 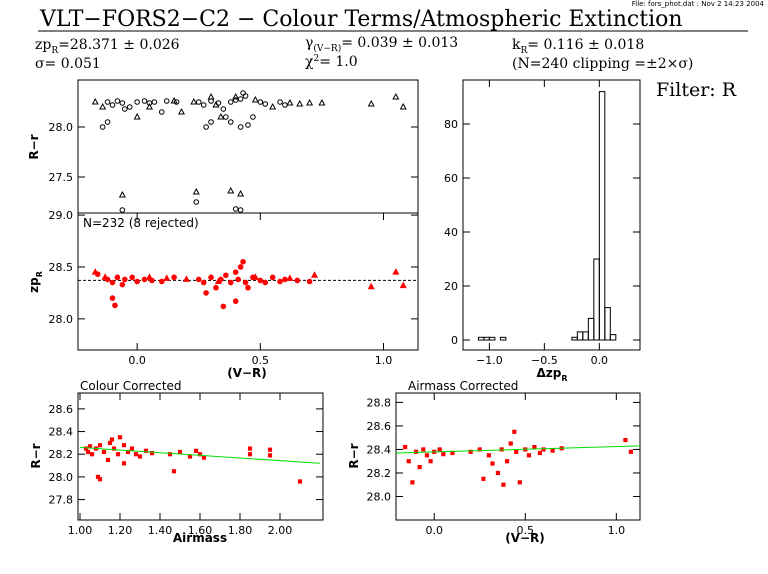 I want to click on y-tick-label: 28.8, so click(x=379, y=402).